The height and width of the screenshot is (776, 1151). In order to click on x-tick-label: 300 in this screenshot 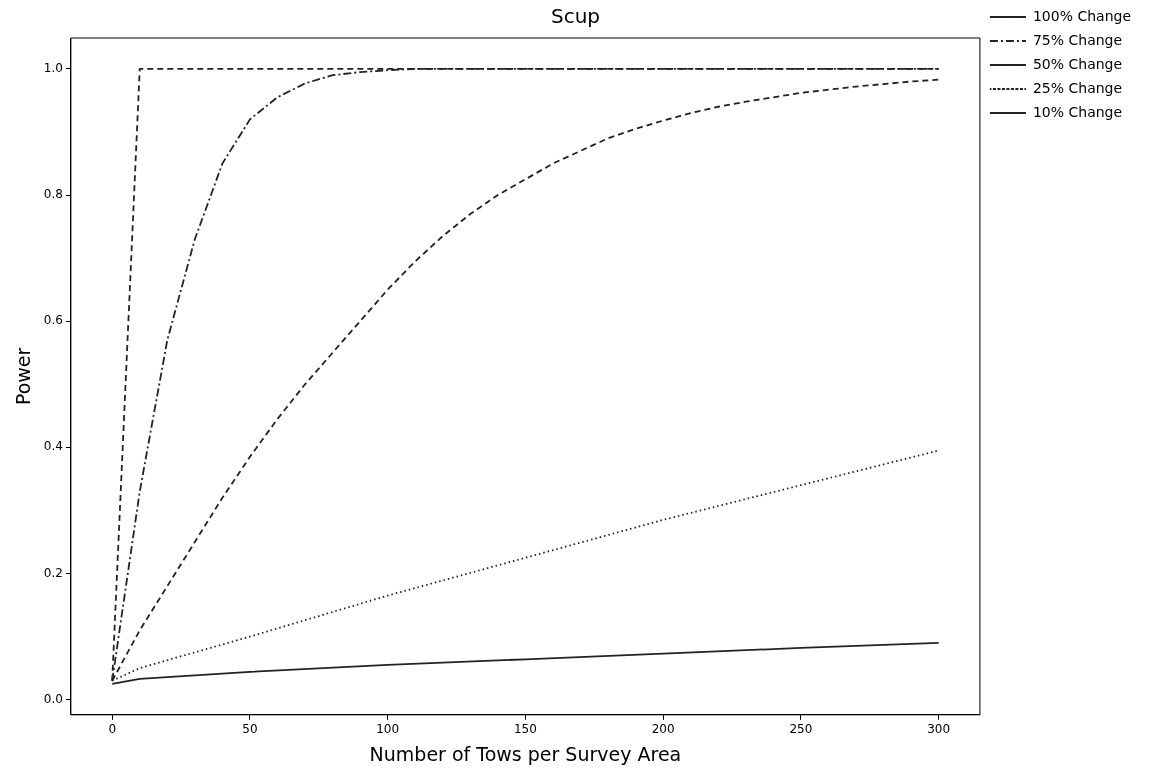, I will do `click(939, 729)`.